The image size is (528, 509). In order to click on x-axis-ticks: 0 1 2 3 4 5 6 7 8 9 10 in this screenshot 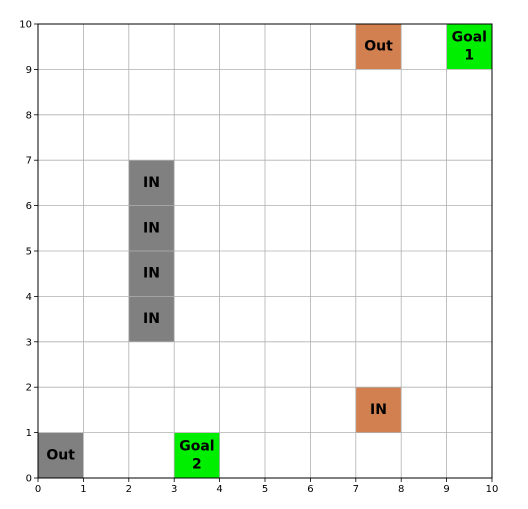, I will do `click(267, 486)`.